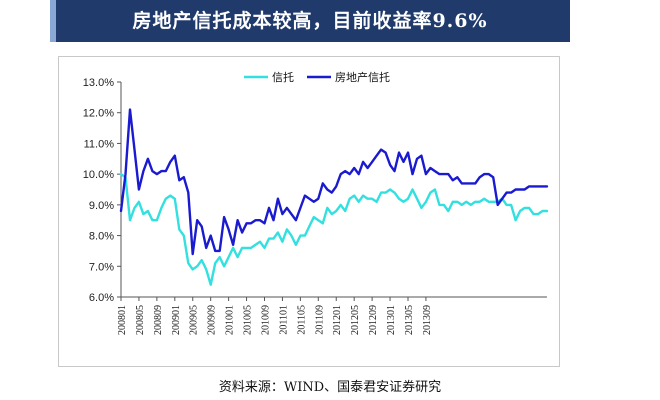 The image size is (660, 400). I want to click on x-tick-label: 201105, so click(301, 320).